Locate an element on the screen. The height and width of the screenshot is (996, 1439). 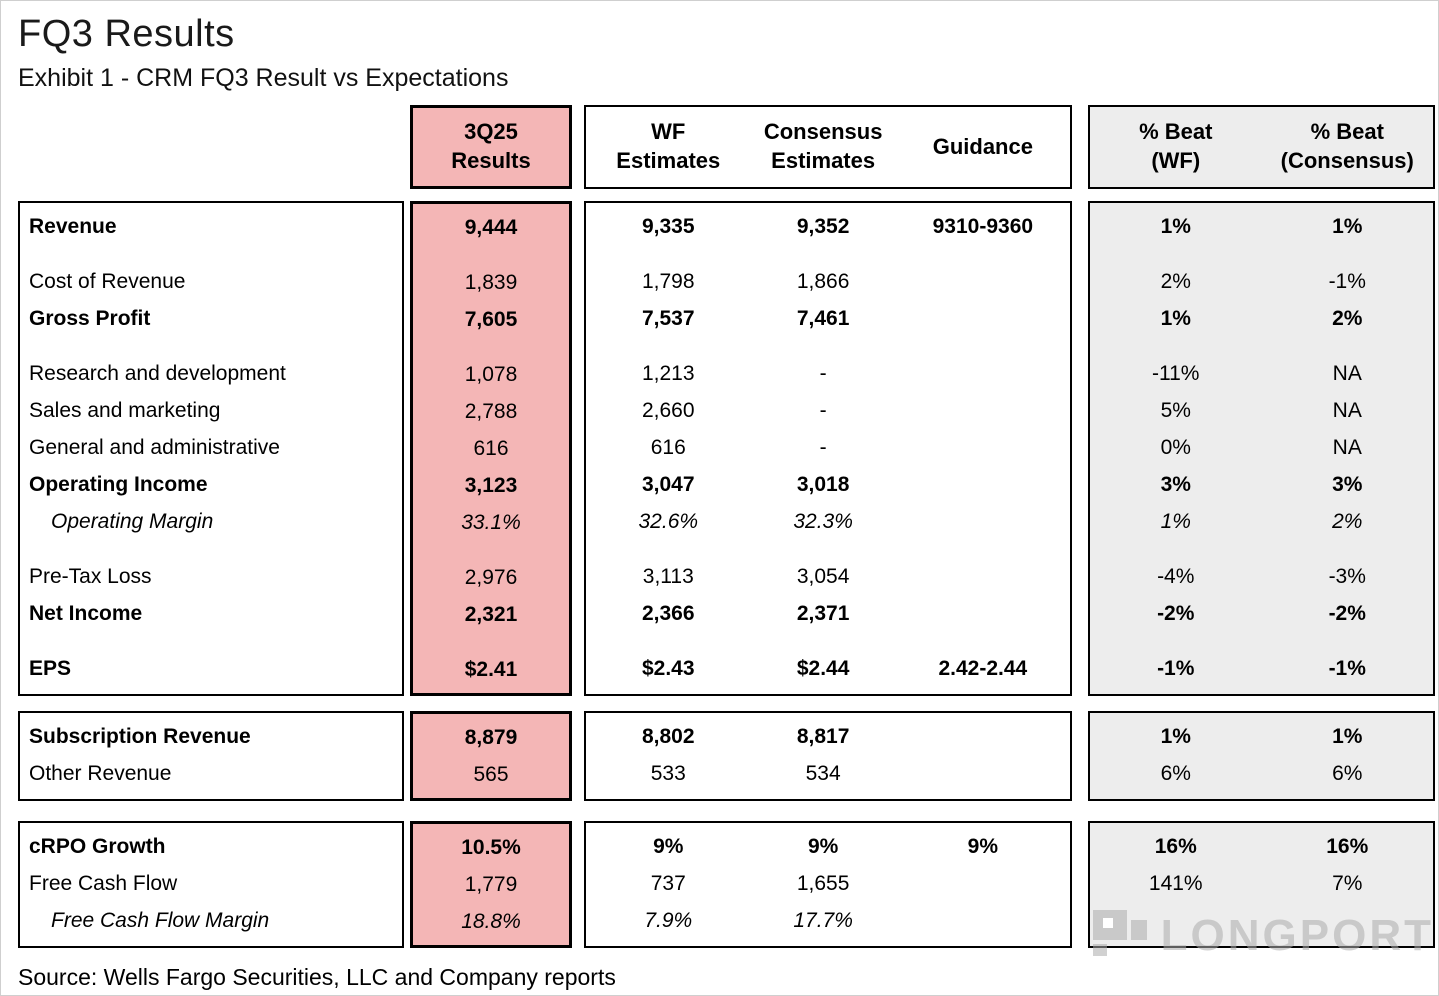
beat-values-row: -1% -1% is located at coordinates (1261, 668).